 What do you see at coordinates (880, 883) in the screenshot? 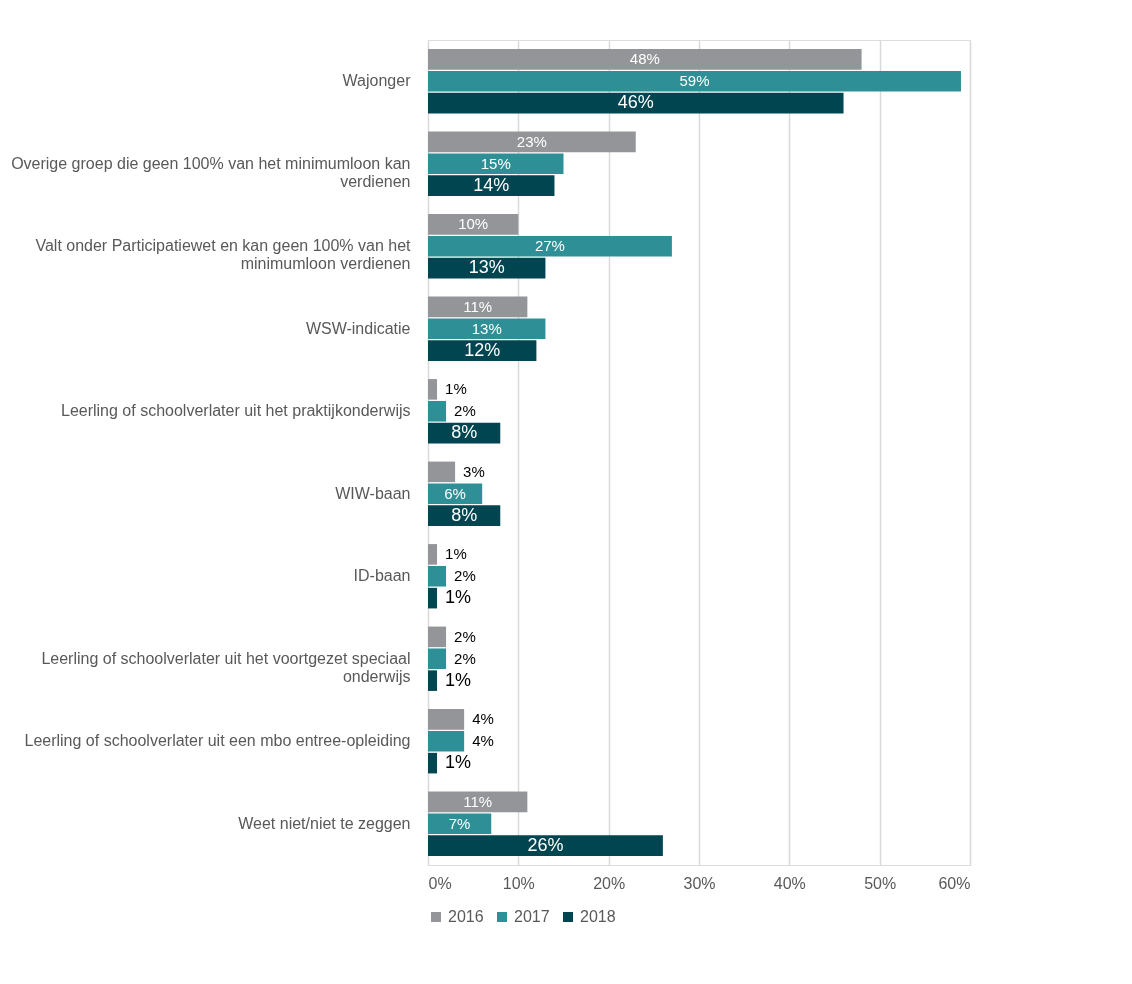
I see `x-tick-label: 50%` at bounding box center [880, 883].